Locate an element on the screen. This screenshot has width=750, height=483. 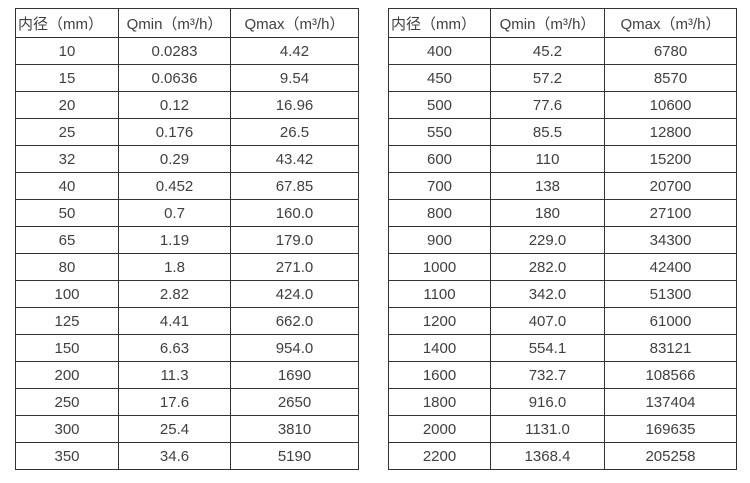
table-row: 450 57.2 8570 is located at coordinates (562, 78).